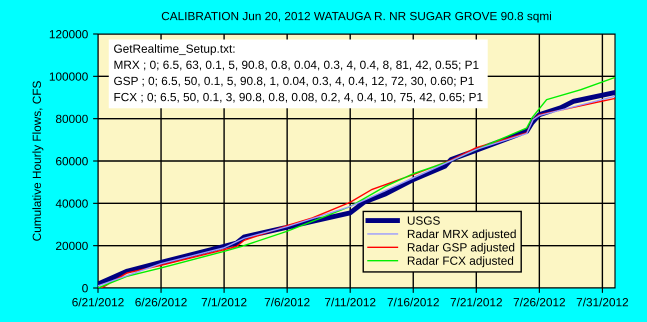  I want to click on x-tick-label: 7/21/2012, so click(476, 302).